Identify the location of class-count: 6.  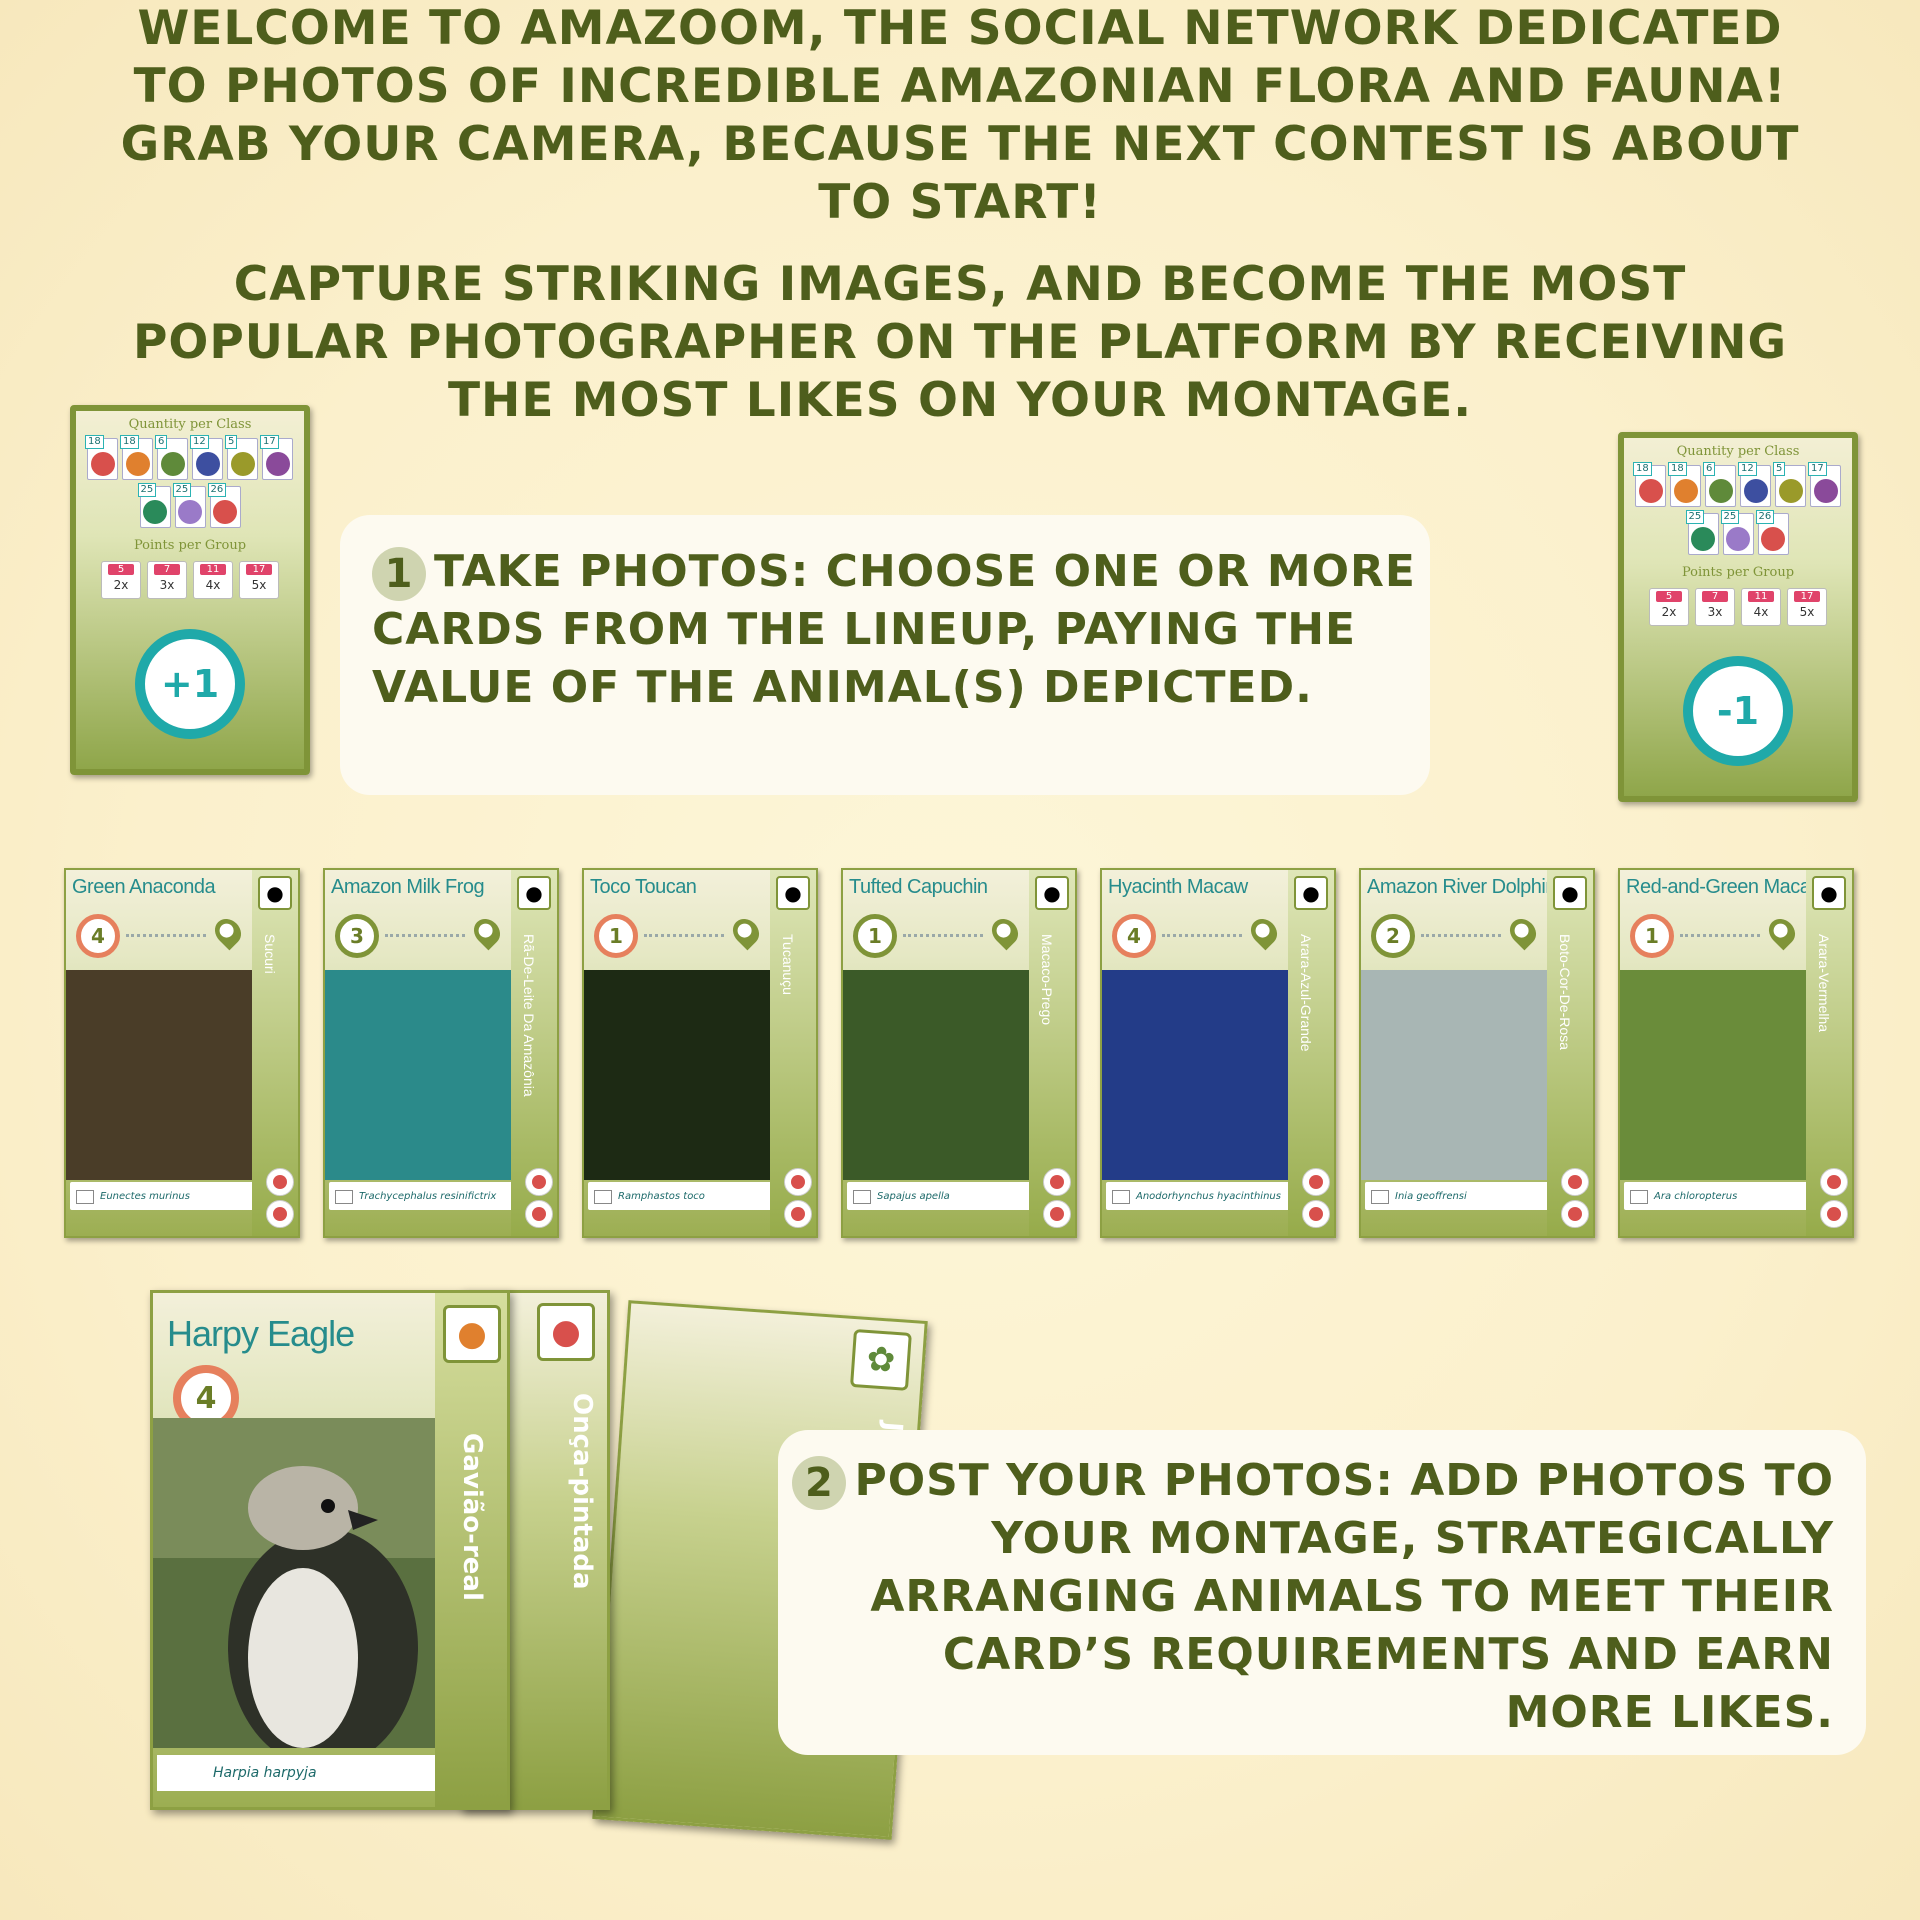
(161, 442).